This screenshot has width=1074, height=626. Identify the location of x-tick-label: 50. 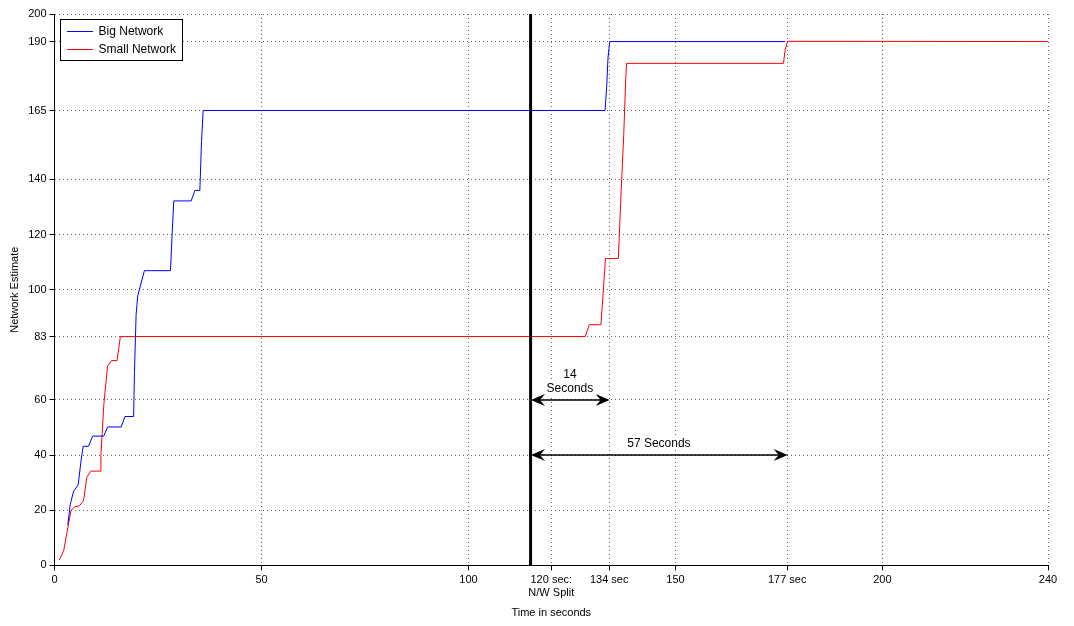
(261, 579).